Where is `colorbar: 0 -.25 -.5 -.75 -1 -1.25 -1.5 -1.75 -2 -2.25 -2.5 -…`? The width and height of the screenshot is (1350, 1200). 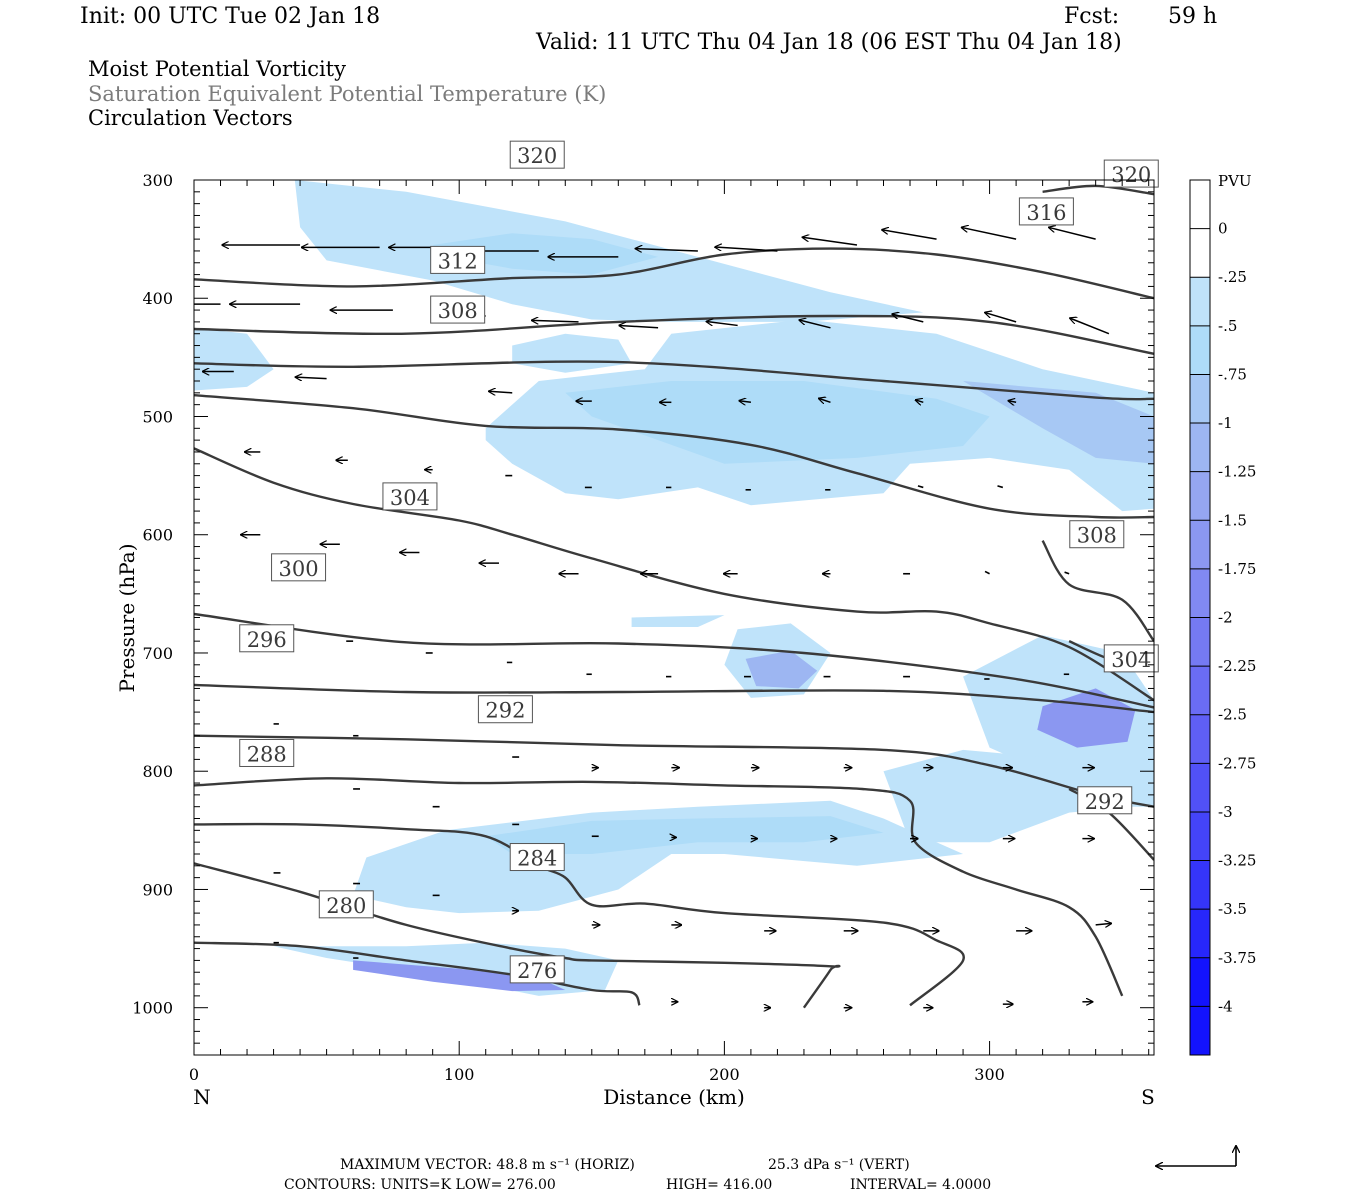
colorbar: 0 -.25 -.5 -.75 -1 -1.25 -1.5 -1.75 -2 -2.25 -2.5 -… is located at coordinates (1222, 617).